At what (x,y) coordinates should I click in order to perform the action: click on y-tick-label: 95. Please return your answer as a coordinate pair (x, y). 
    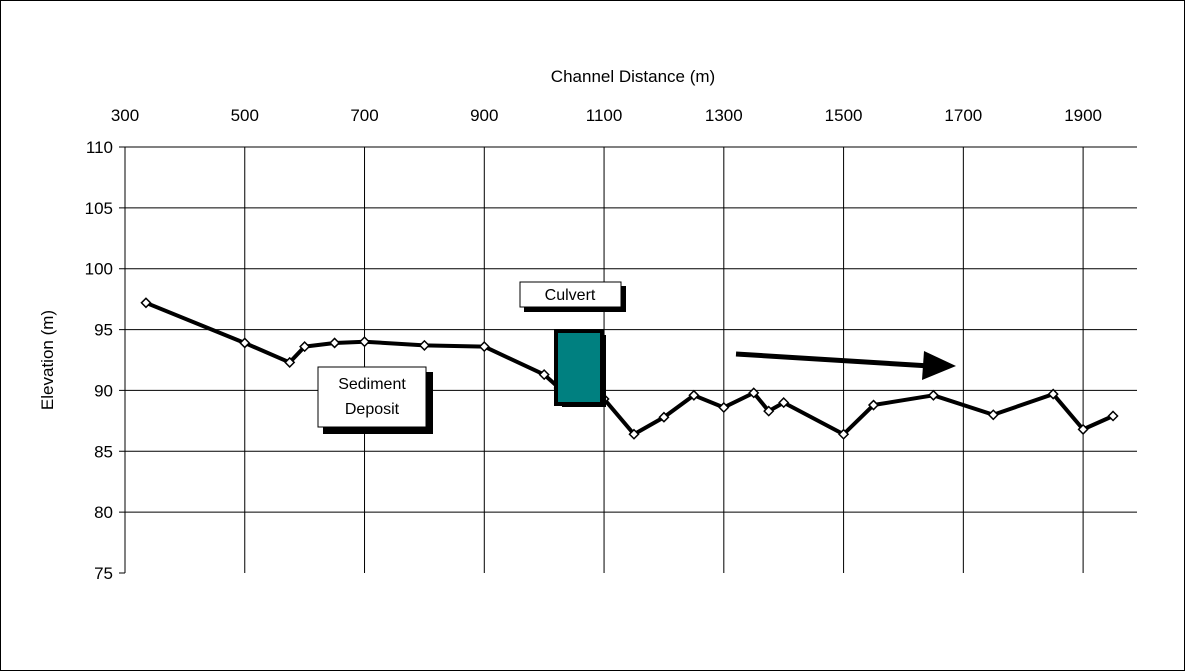
    Looking at the image, I should click on (103, 330).